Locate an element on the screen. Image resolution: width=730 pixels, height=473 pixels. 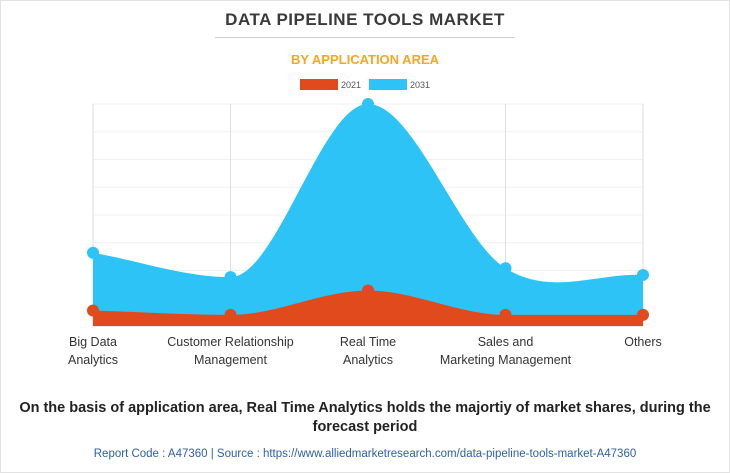
legend-swatch-2021 is located at coordinates (318, 84).